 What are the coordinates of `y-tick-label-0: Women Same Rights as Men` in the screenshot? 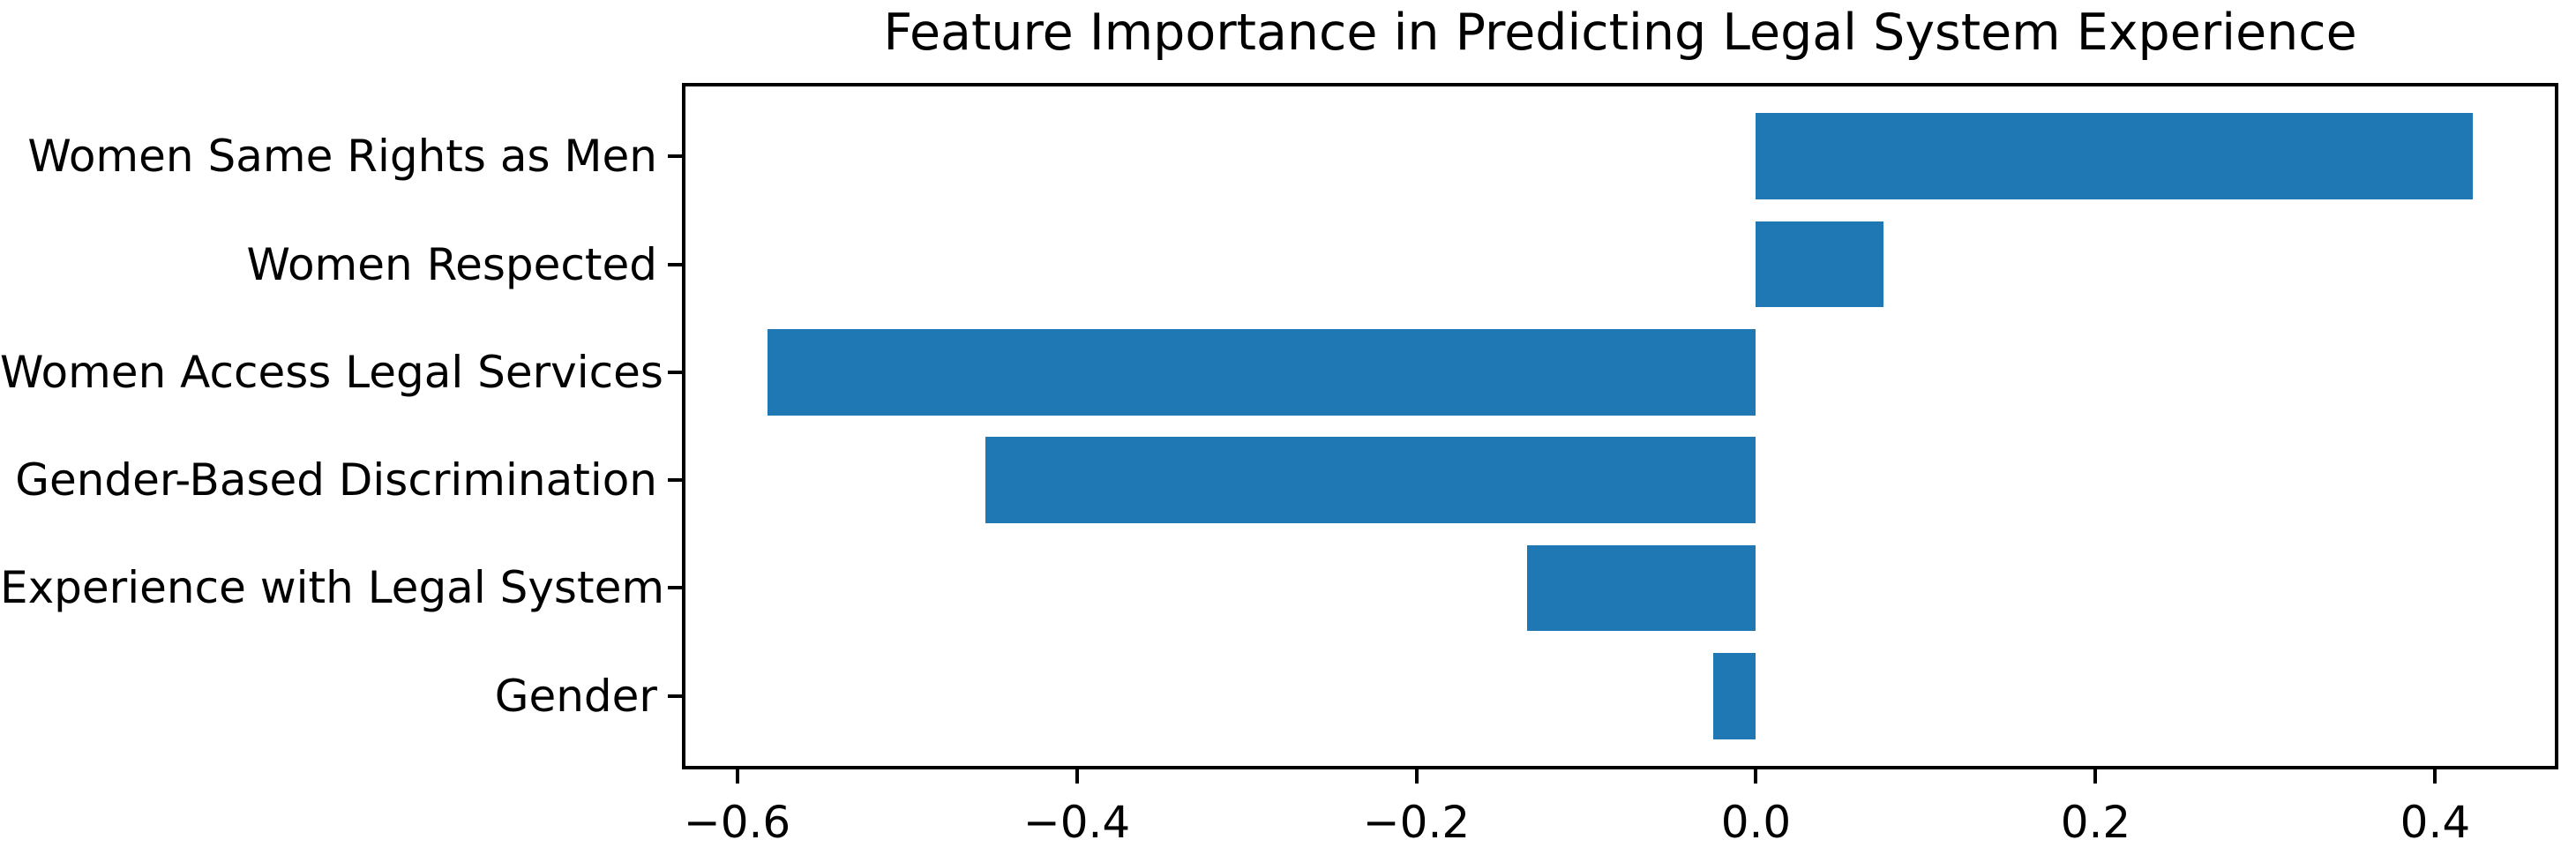 It's located at (342, 157).